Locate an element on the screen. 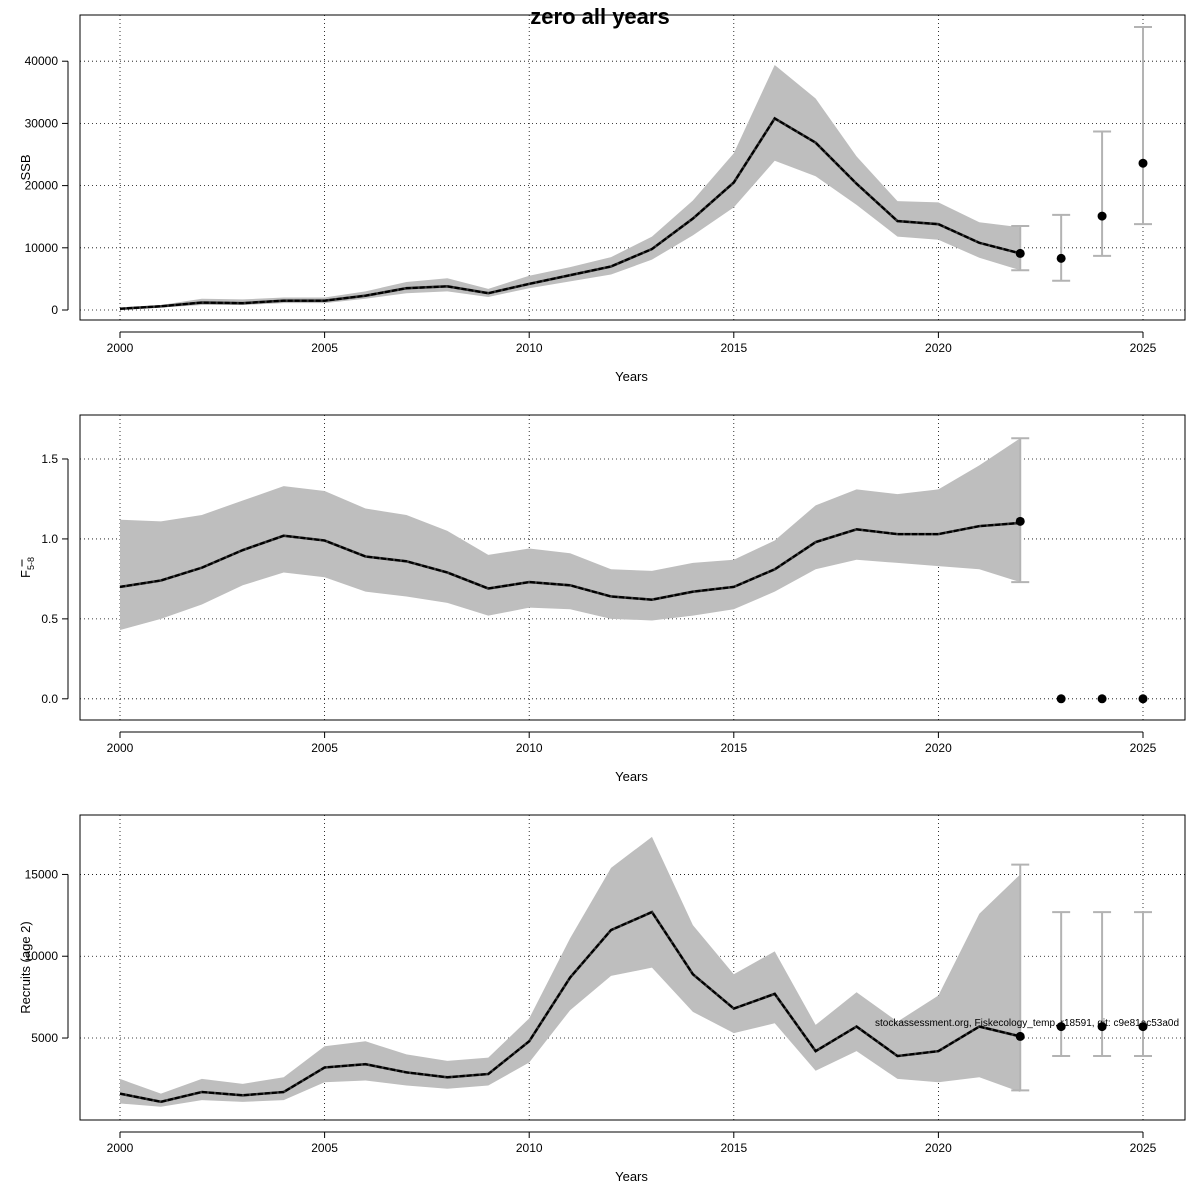 Image resolution: width=1200 pixels, height=1200 pixels. y-tick-label: 30000 is located at coordinates (42, 123).